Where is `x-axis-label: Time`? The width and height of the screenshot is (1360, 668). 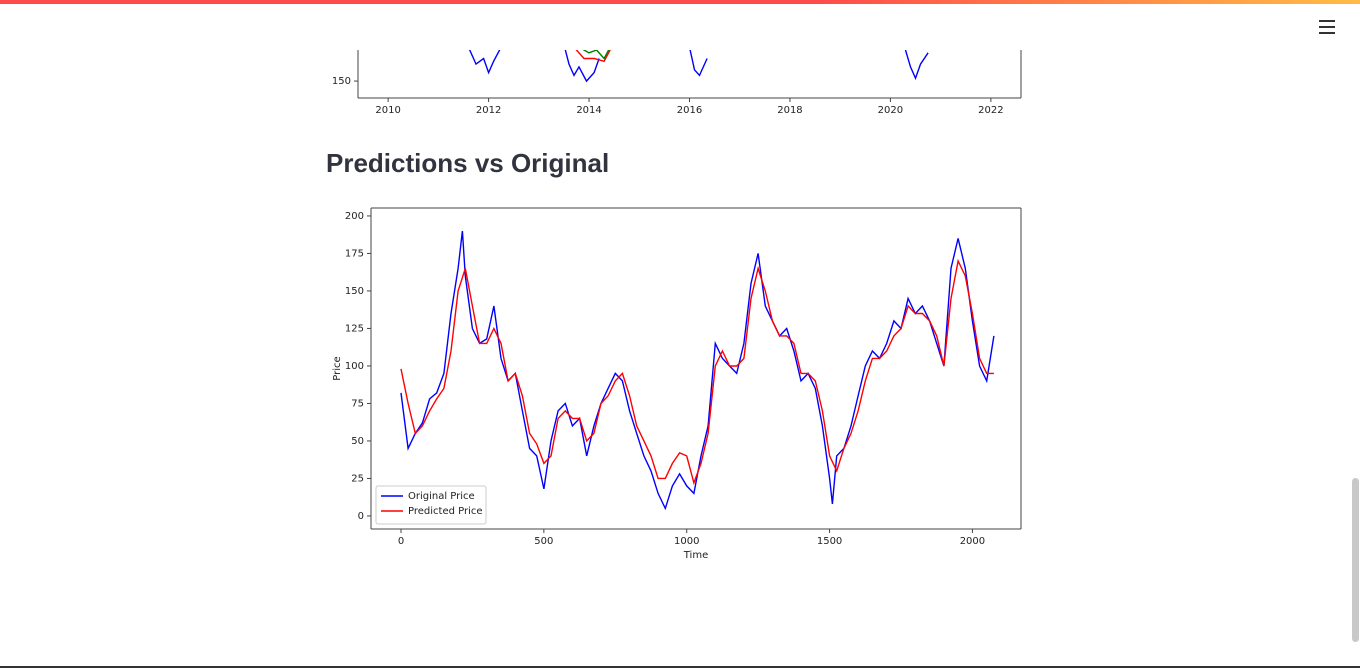
x-axis-label: Time is located at coordinates (695, 555).